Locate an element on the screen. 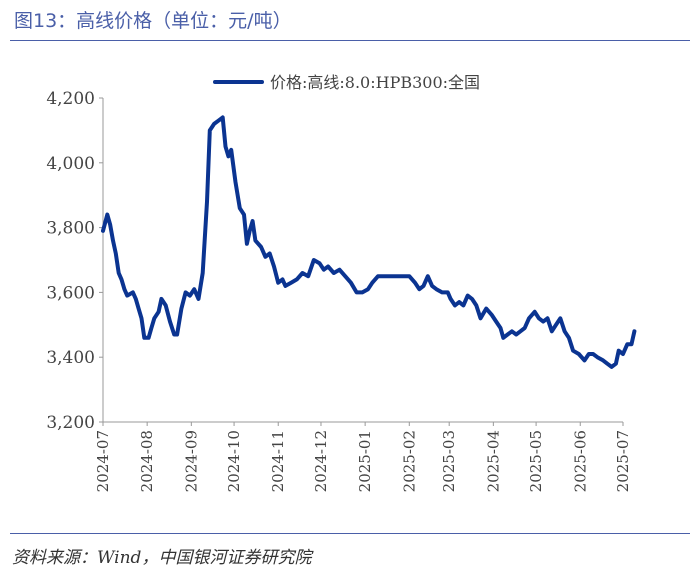 The width and height of the screenshot is (700, 580). x-tick-label: 2024-10 is located at coordinates (234, 461).